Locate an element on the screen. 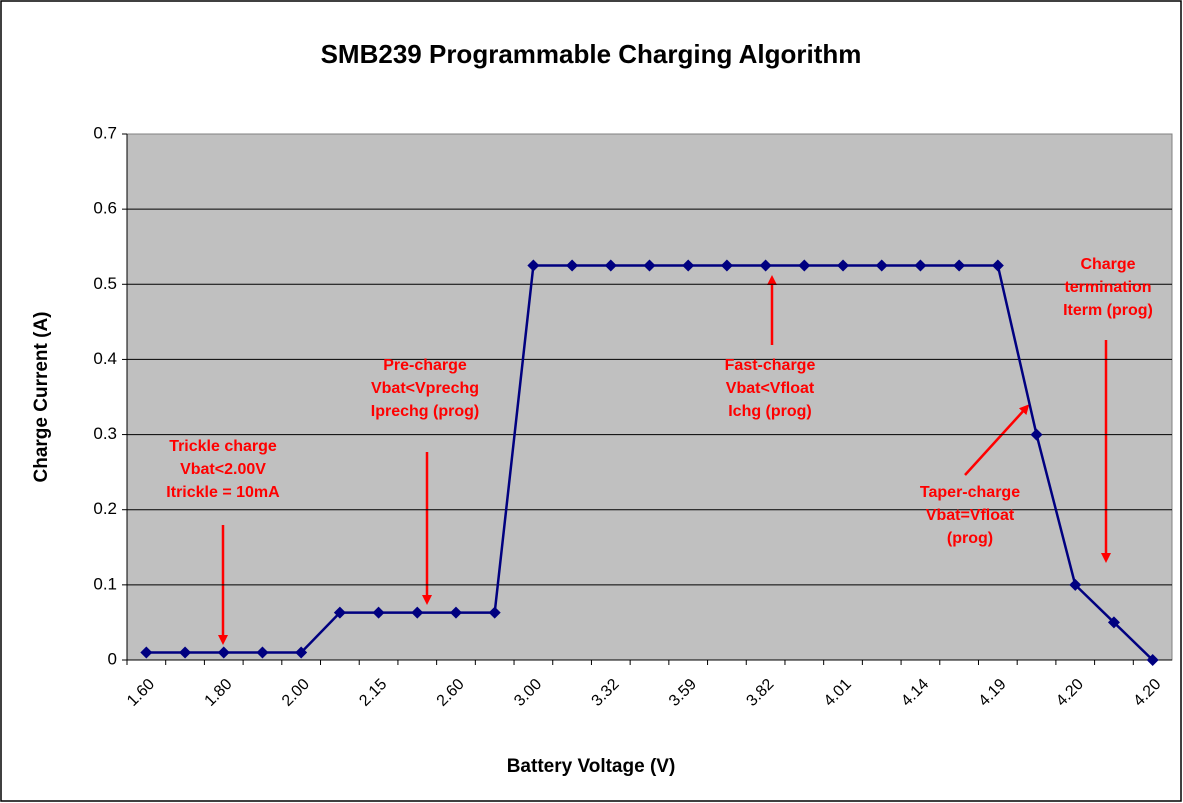 The height and width of the screenshot is (803, 1183). x-axis-label: Battery Voltage (V) is located at coordinates (591, 766).